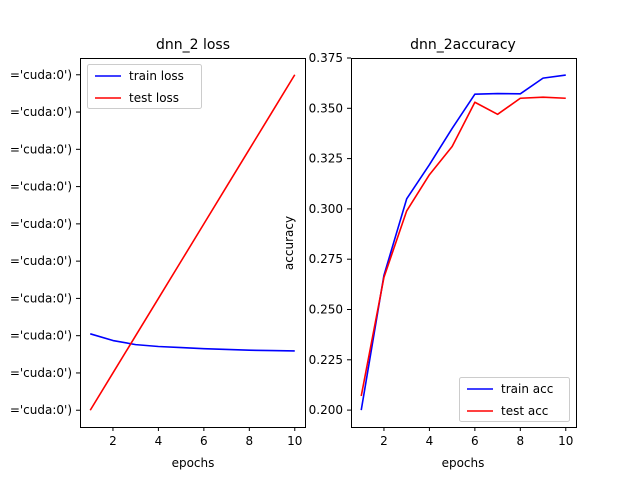 The height and width of the screenshot is (480, 640). I want to click on accuracy-y-tick-label: 0.225, so click(326, 360).